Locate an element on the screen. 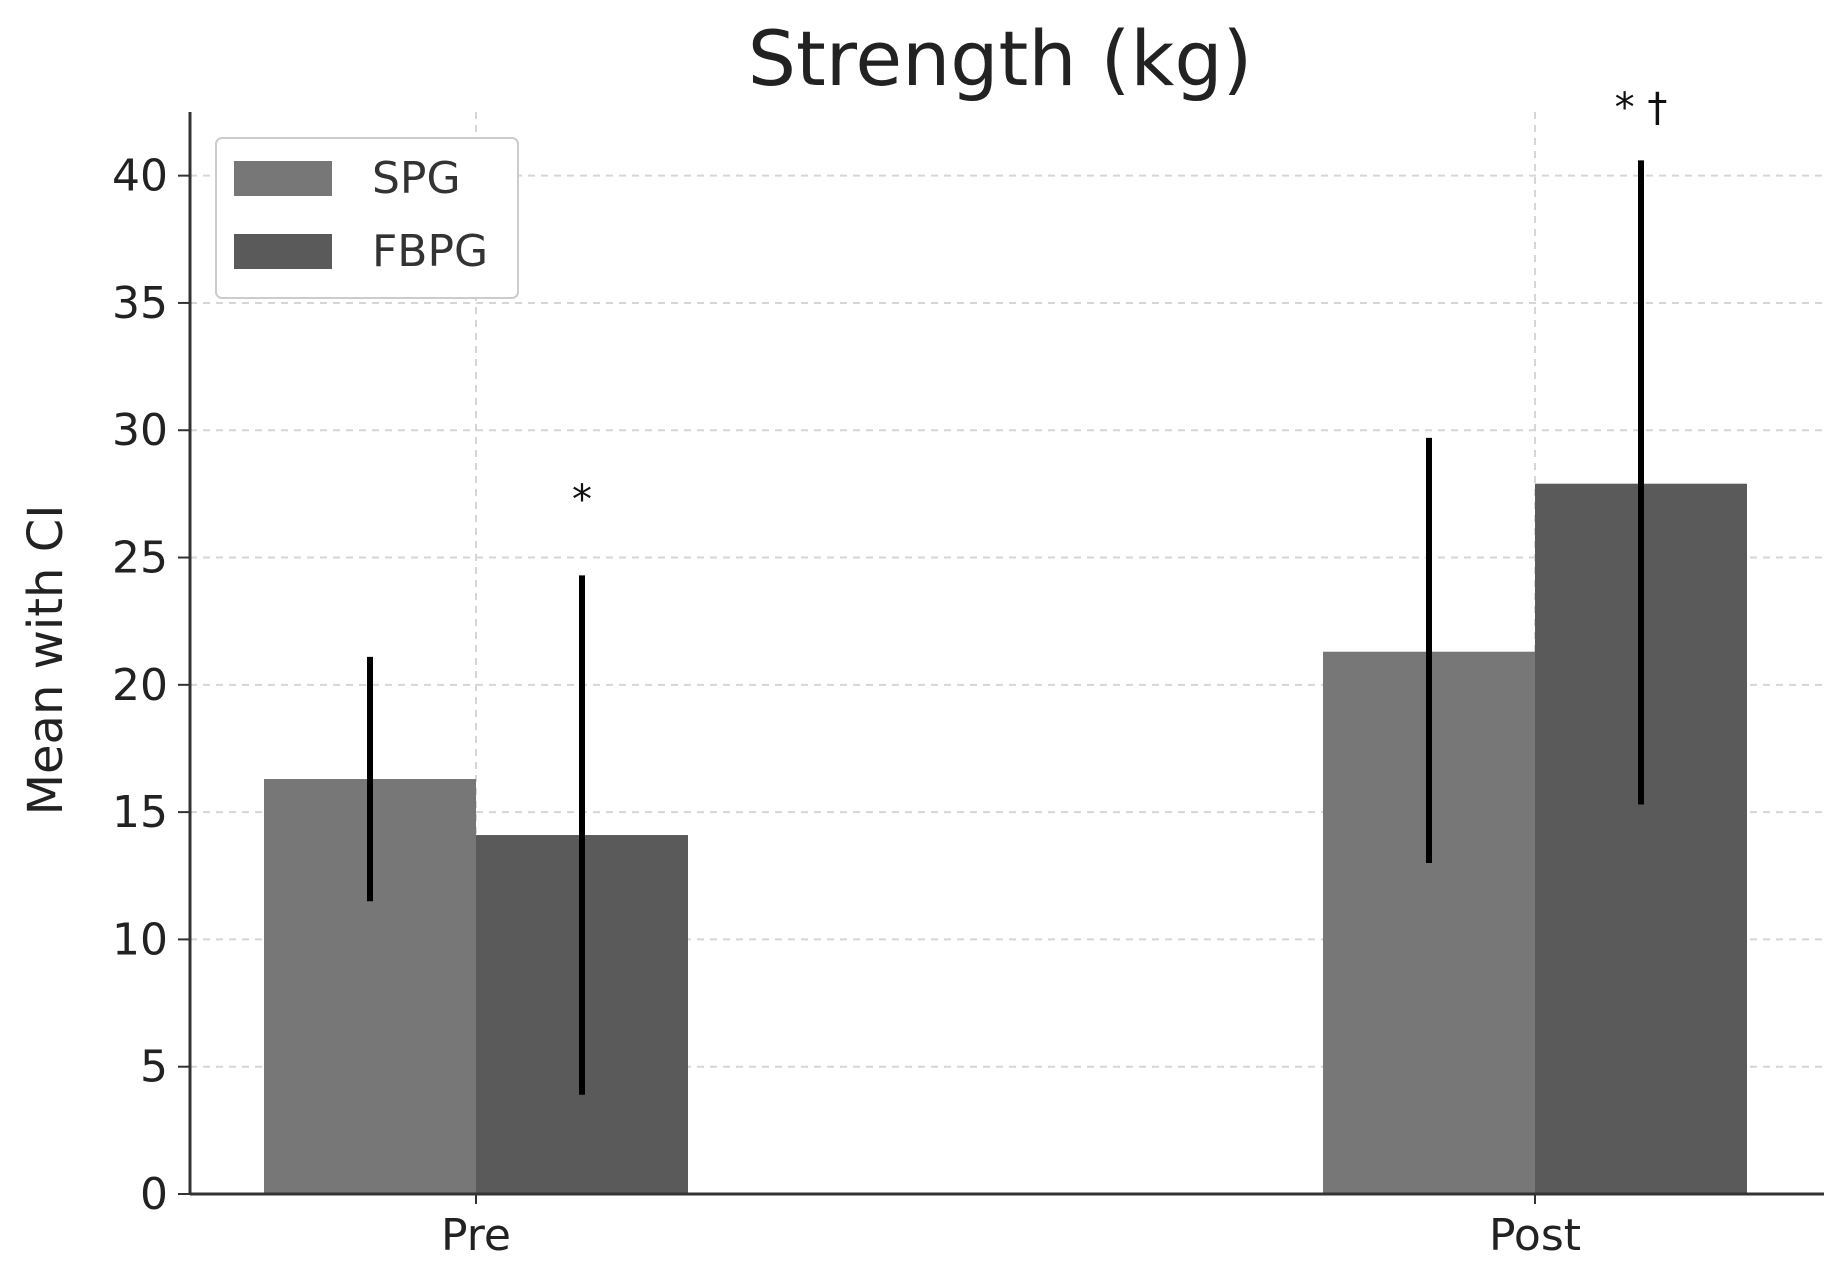 The height and width of the screenshot is (1269, 1836). legend-swatch-spg is located at coordinates (283, 178).